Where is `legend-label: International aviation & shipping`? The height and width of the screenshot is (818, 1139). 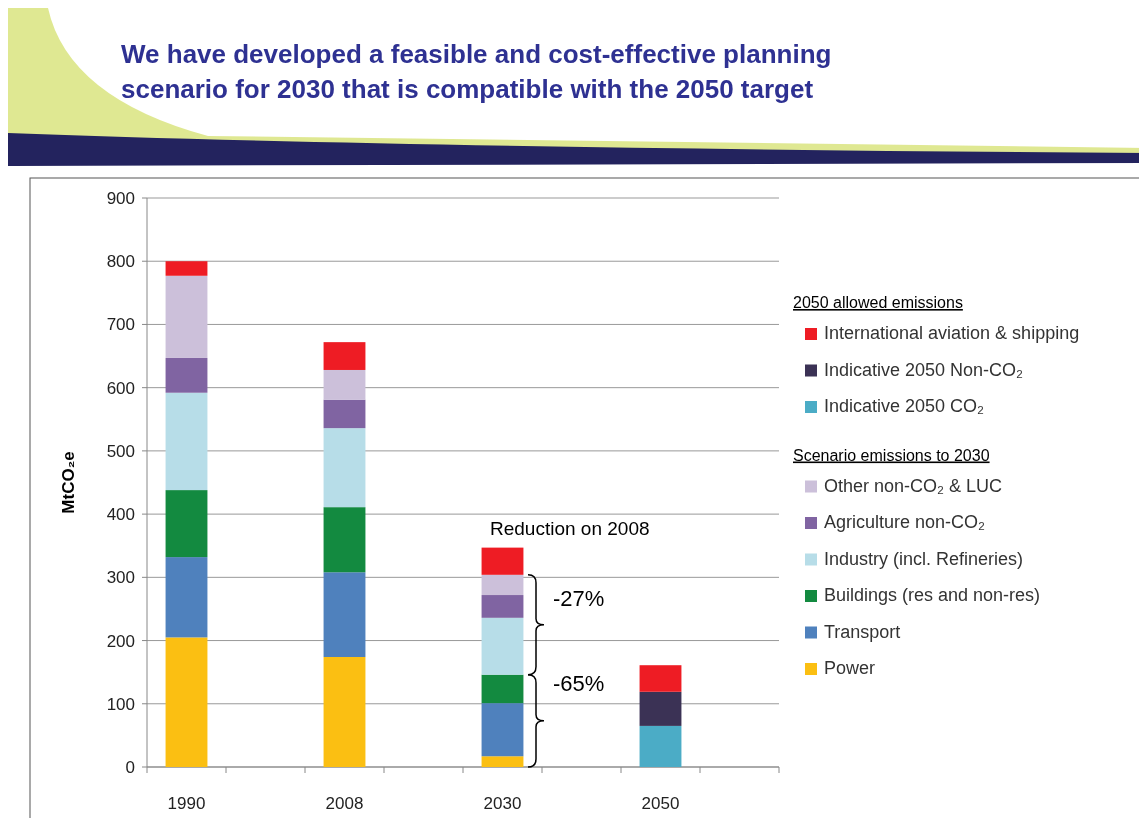
legend-label: International aviation & shipping is located at coordinates (952, 333).